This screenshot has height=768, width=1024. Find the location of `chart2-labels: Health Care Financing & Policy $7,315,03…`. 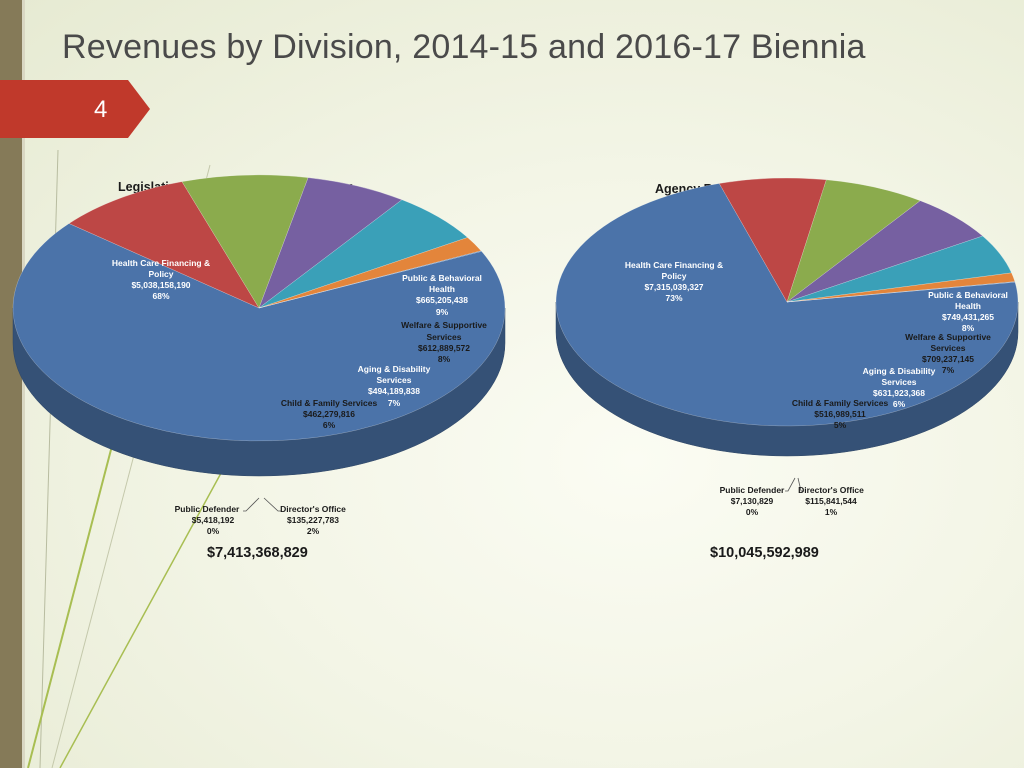

chart2-labels: Health Care Financing & Policy $7,315,03… is located at coordinates (816, 345).